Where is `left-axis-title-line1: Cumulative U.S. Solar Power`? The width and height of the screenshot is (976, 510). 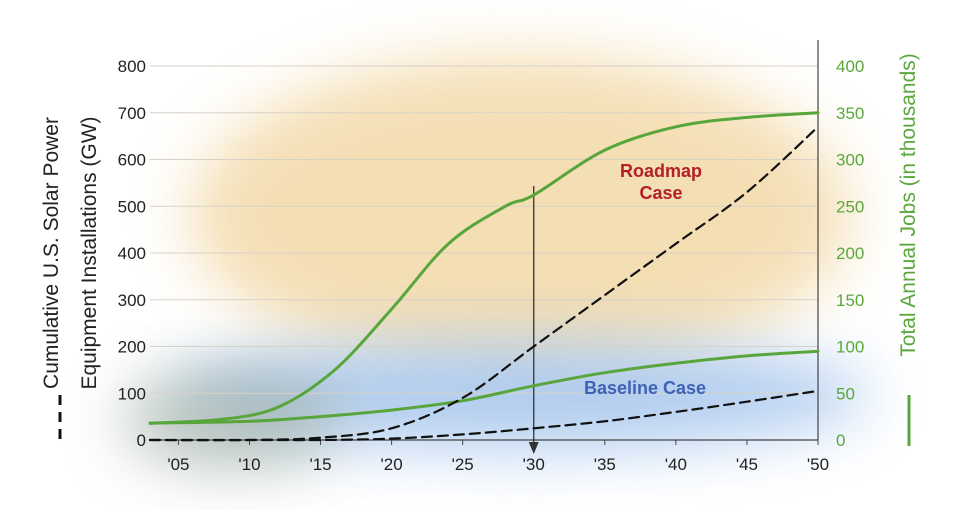 left-axis-title-line1: Cumulative U.S. Solar Power is located at coordinates (51, 253).